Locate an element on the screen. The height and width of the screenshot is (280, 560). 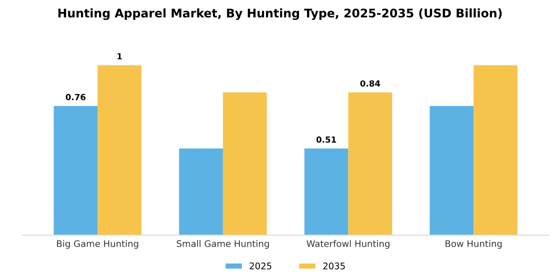
data-label: 1 is located at coordinates (120, 56).